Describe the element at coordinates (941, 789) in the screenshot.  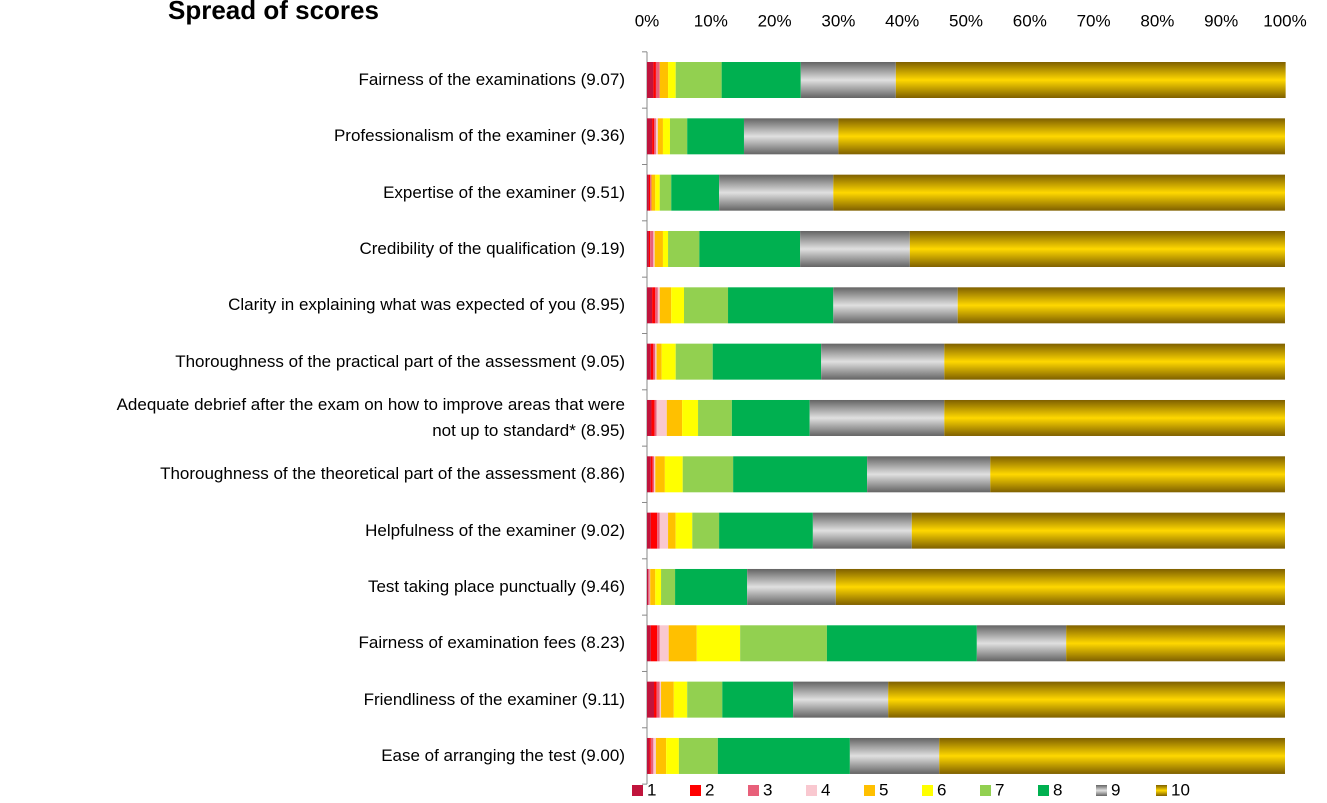
I see `legend-label: 6` at that location.